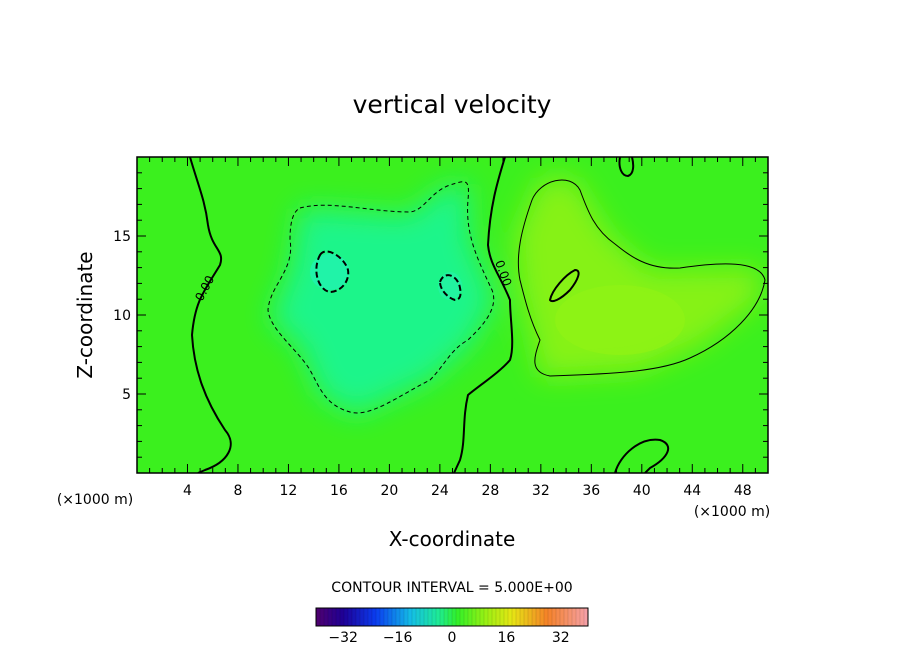  I want to click on x-tick-label: 8, so click(237, 491).